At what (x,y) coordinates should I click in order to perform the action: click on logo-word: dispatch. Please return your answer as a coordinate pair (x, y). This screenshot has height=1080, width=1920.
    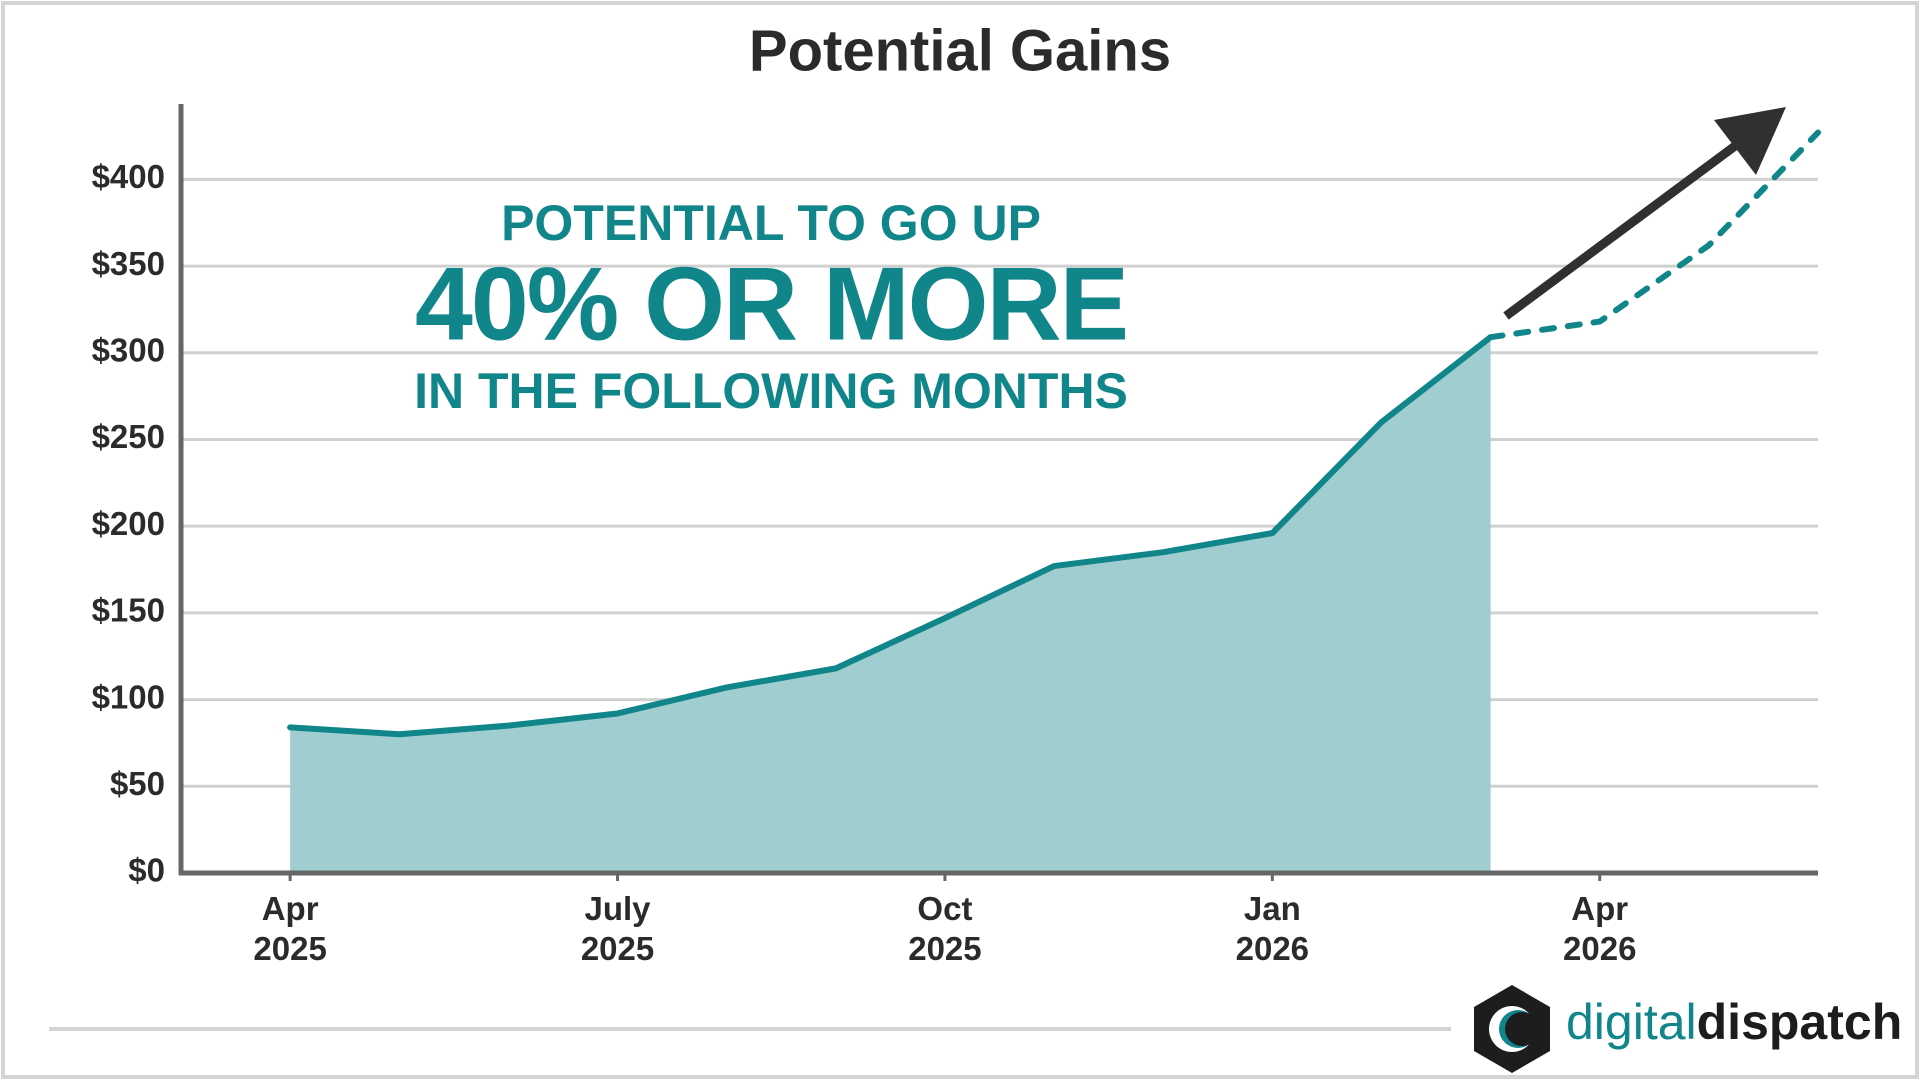
    Looking at the image, I should click on (1800, 1022).